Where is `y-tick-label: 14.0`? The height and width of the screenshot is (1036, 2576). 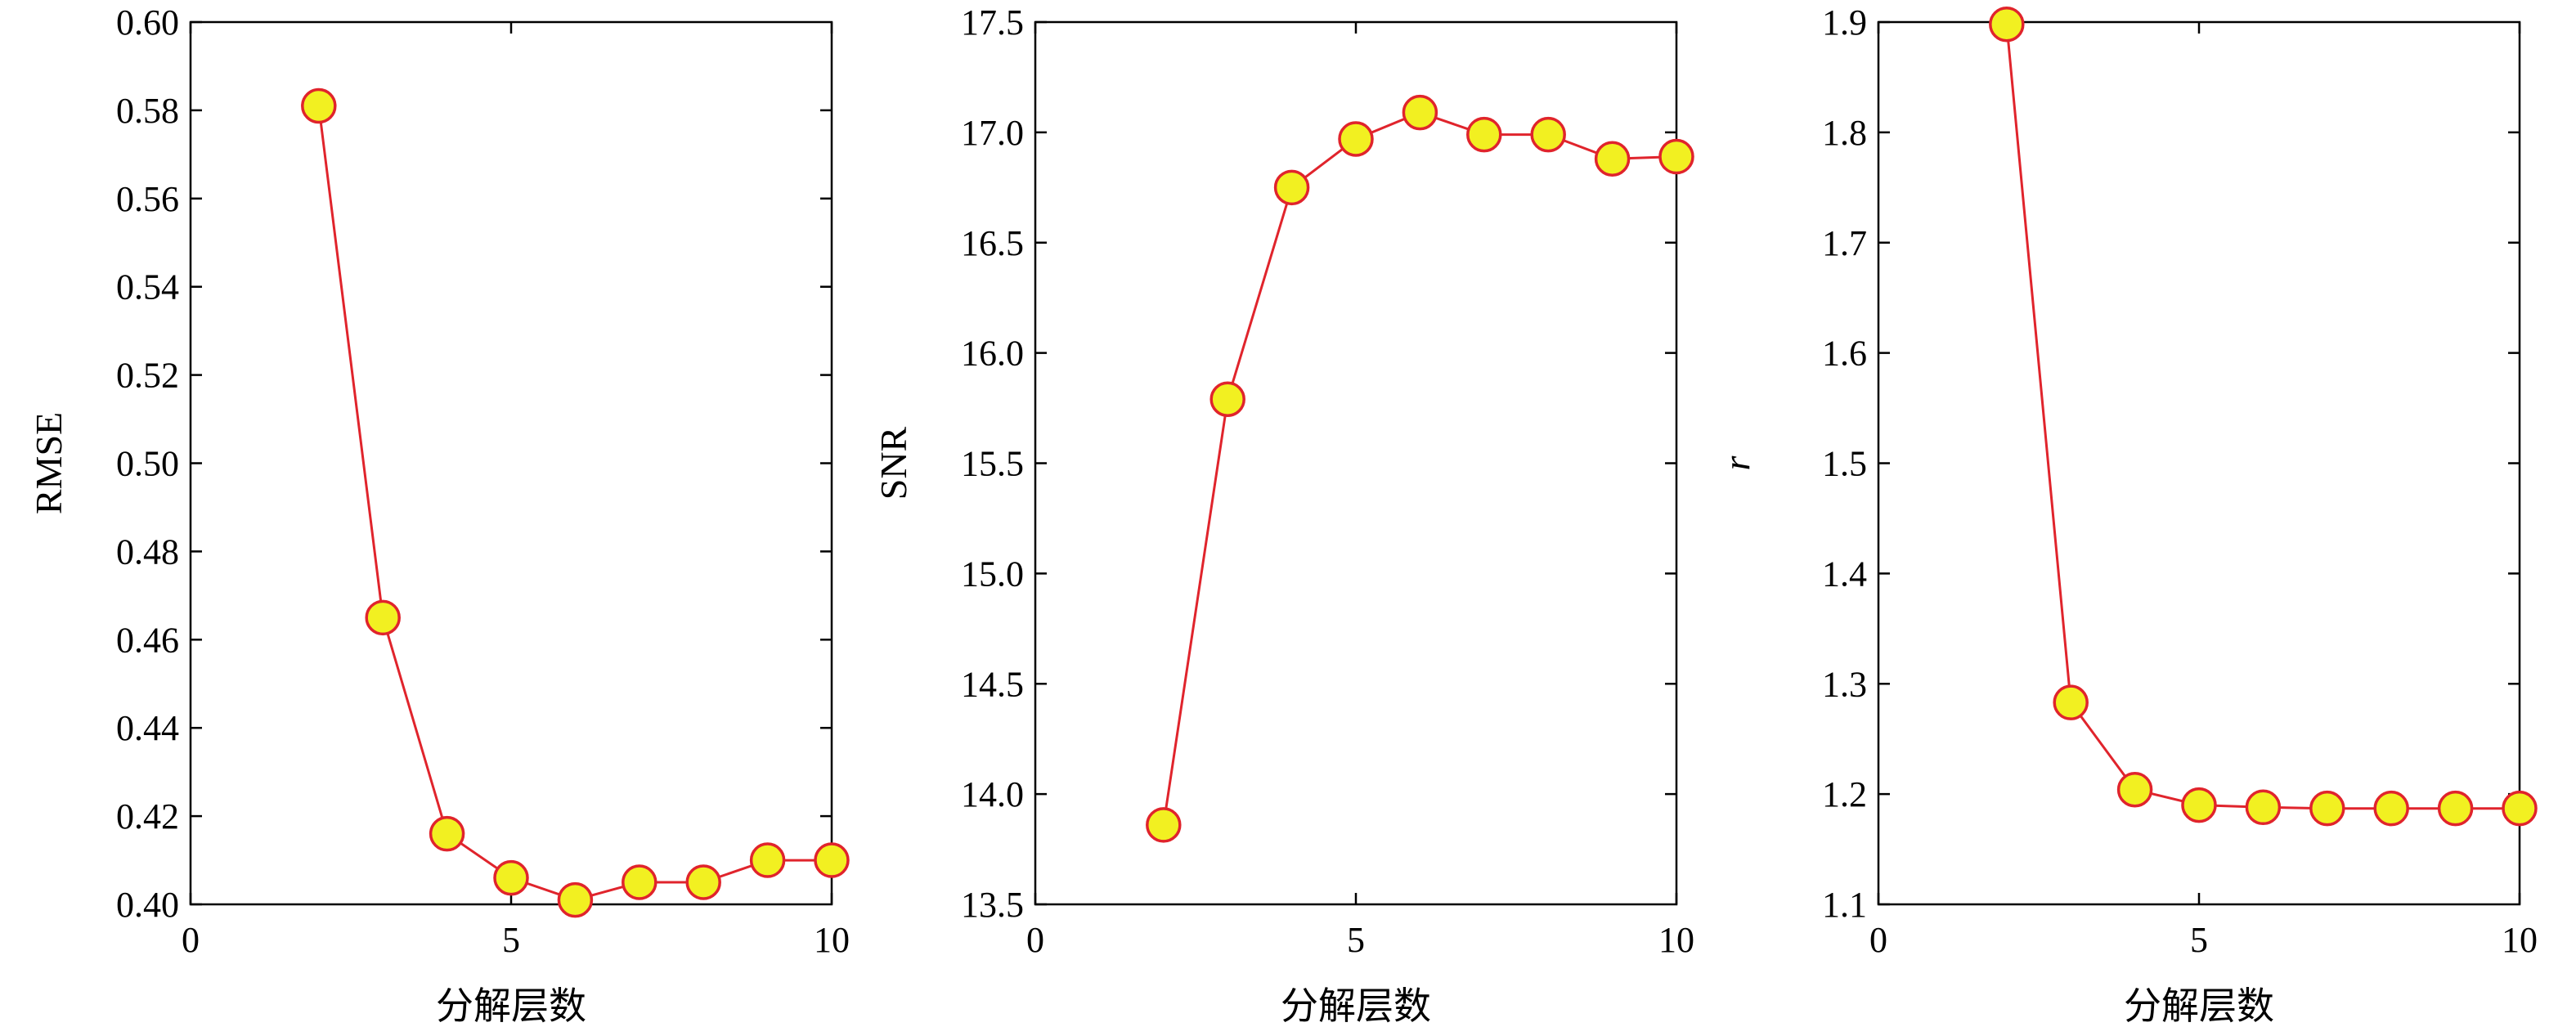 y-tick-label: 14.0 is located at coordinates (992, 794).